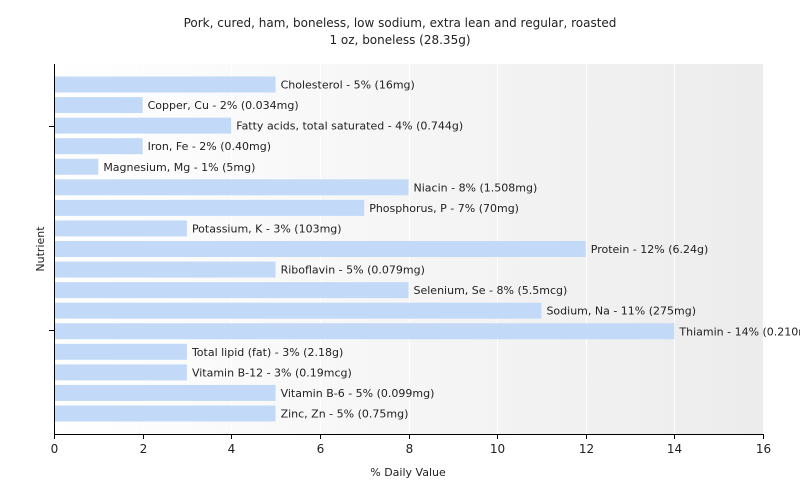 This screenshot has height=500, width=800. I want to click on x-axis-title: % Daily Value, so click(408, 472).